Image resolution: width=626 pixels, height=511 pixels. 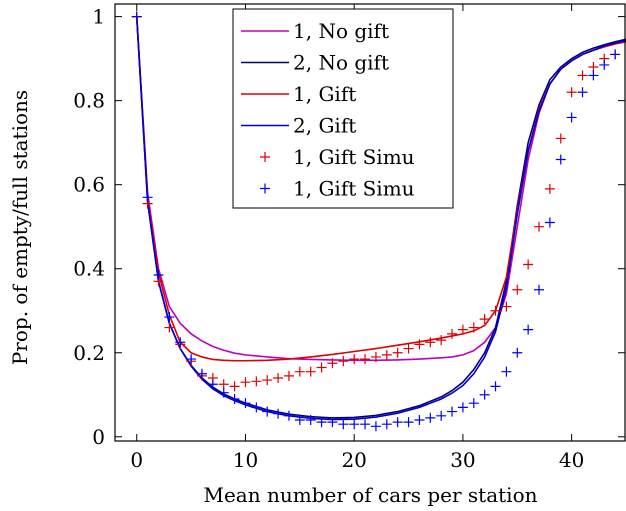 I want to click on x-tick-label: 10, so click(x=245, y=460).